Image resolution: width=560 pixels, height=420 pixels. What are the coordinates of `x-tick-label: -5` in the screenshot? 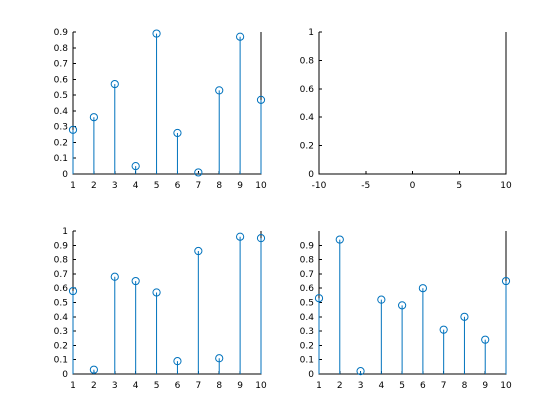 It's located at (365, 186).